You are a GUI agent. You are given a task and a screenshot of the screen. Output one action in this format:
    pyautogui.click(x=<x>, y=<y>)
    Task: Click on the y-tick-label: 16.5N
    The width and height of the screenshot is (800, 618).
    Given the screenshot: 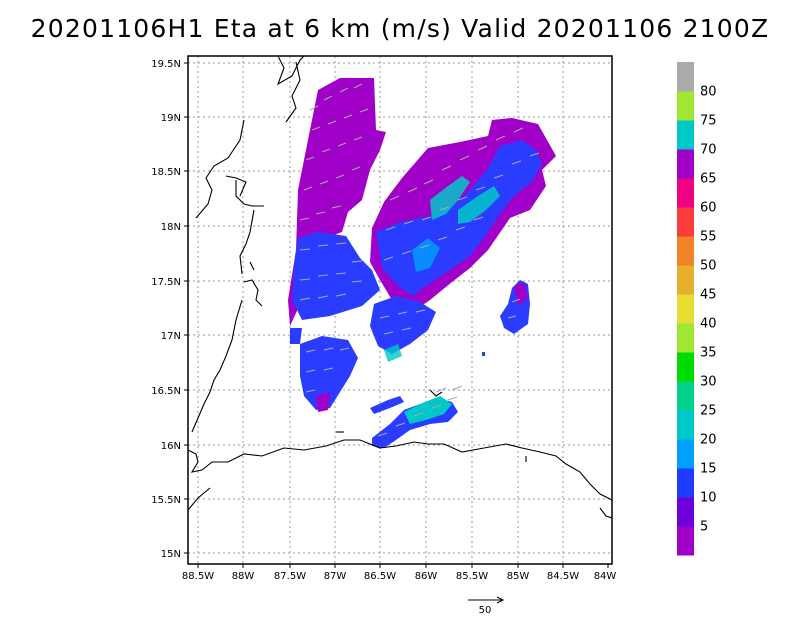 What is the action you would take?
    pyautogui.click(x=166, y=391)
    